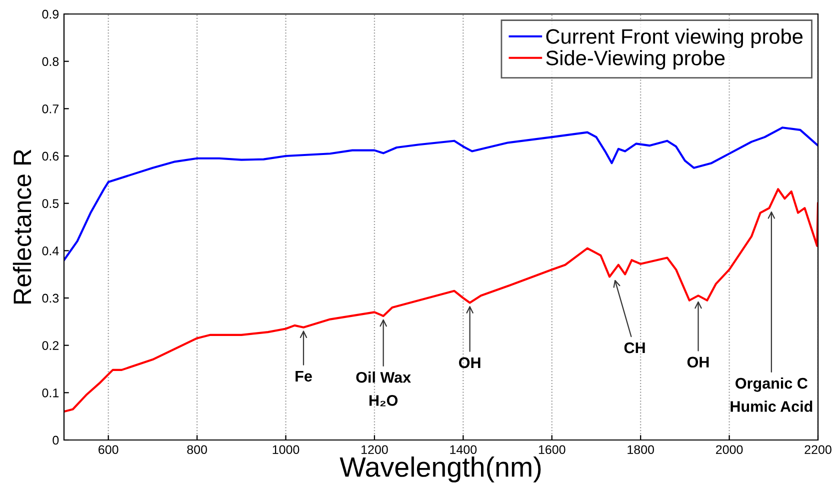 This screenshot has height=491, width=835. Describe the element at coordinates (674, 38) in the screenshot. I see `legend-label: Current Front viewing probe` at that location.